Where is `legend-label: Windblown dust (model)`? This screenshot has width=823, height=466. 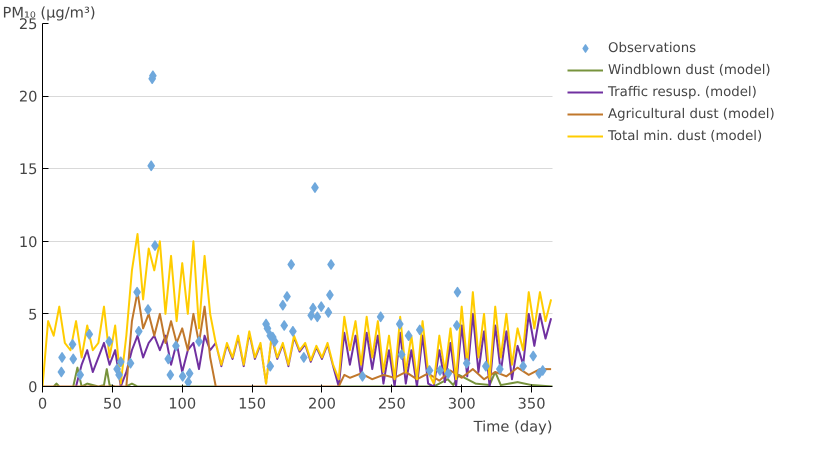 legend-label: Windblown dust (model) is located at coordinates (689, 70).